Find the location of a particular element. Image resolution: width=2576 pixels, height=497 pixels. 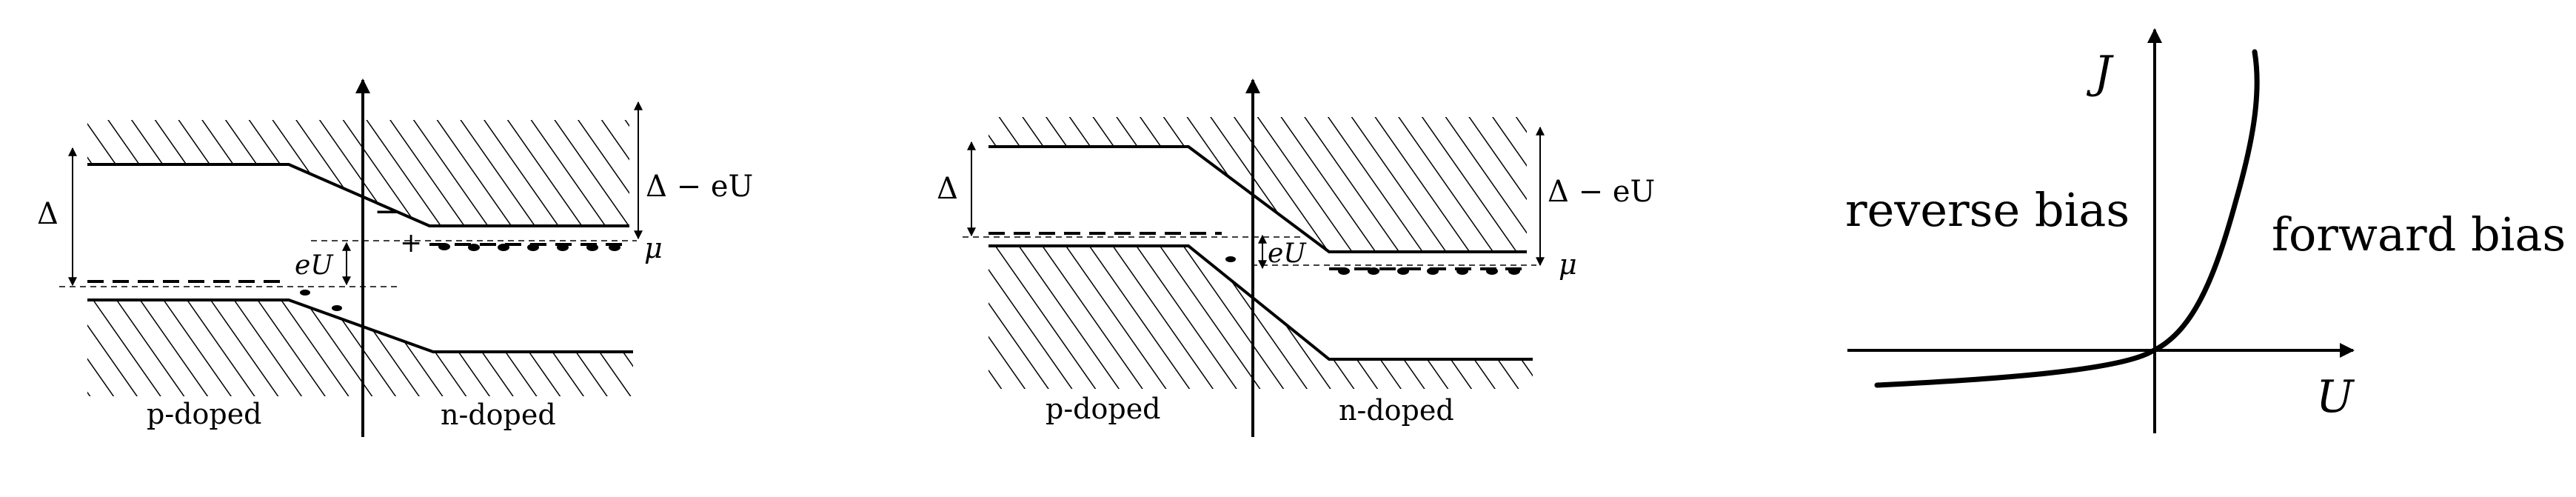

electron-charge-label: − is located at coordinates (387, 212).